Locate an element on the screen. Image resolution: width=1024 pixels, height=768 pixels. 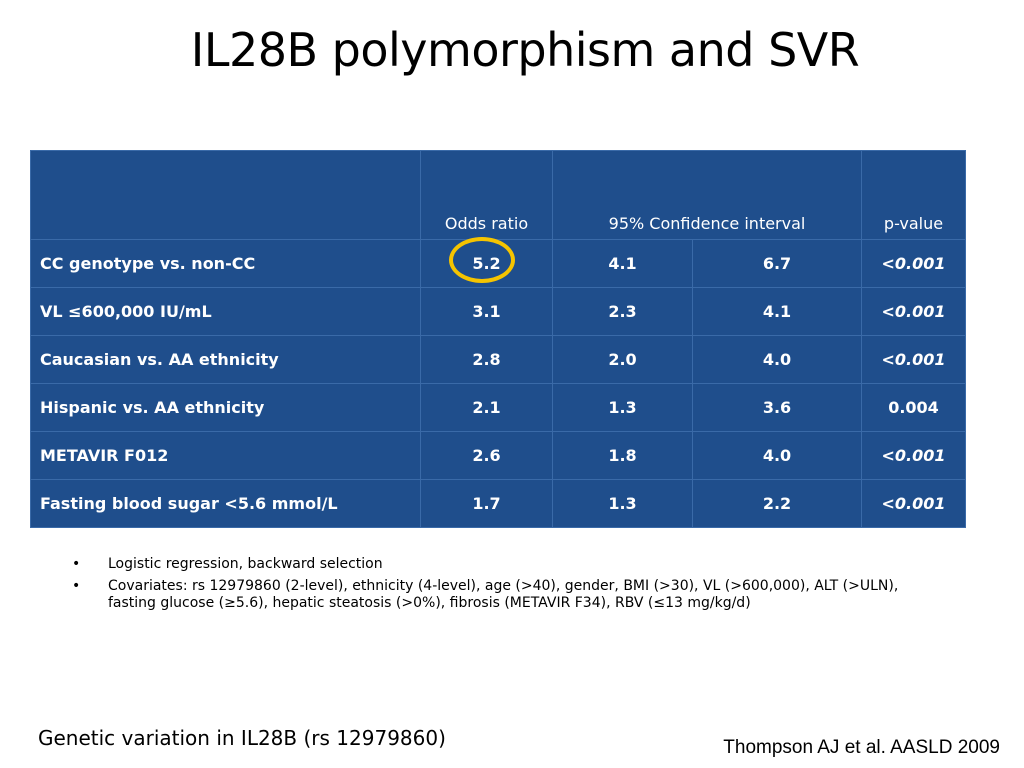
cell-odds-ratio: 1.7 is located at coordinates (486, 503).